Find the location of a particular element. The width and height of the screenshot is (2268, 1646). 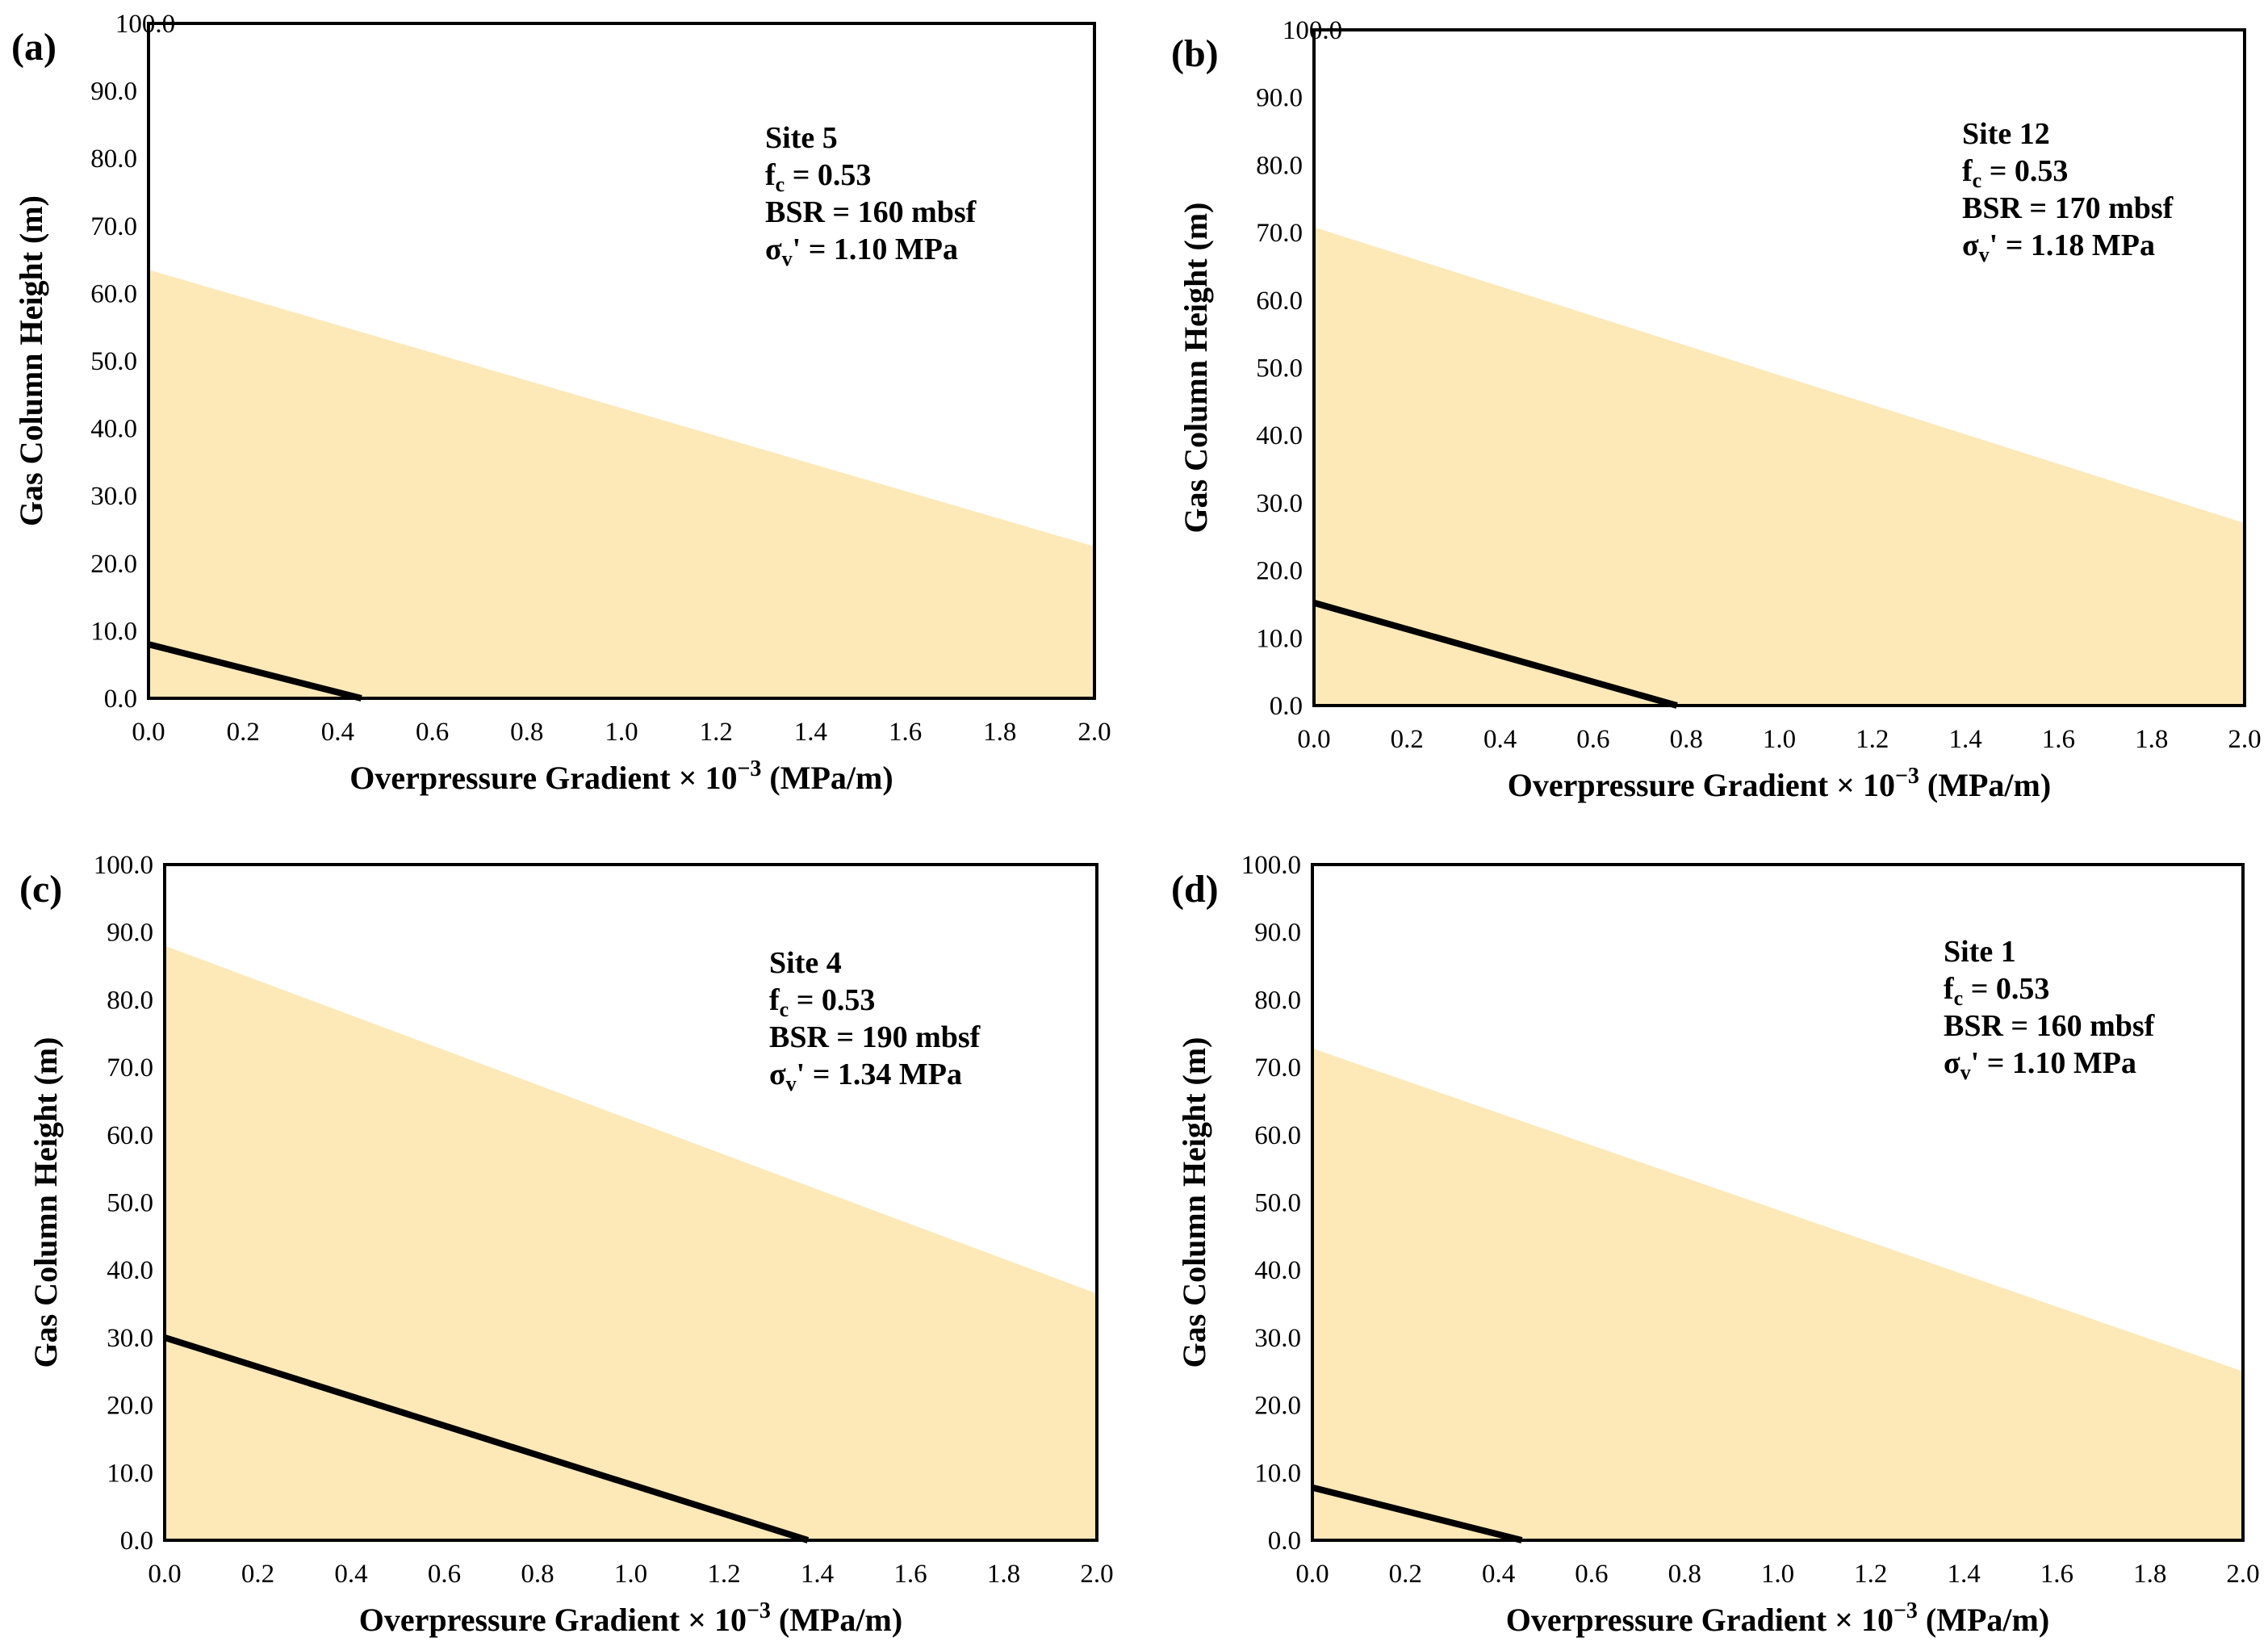

panel-label: (c) is located at coordinates (40, 889).